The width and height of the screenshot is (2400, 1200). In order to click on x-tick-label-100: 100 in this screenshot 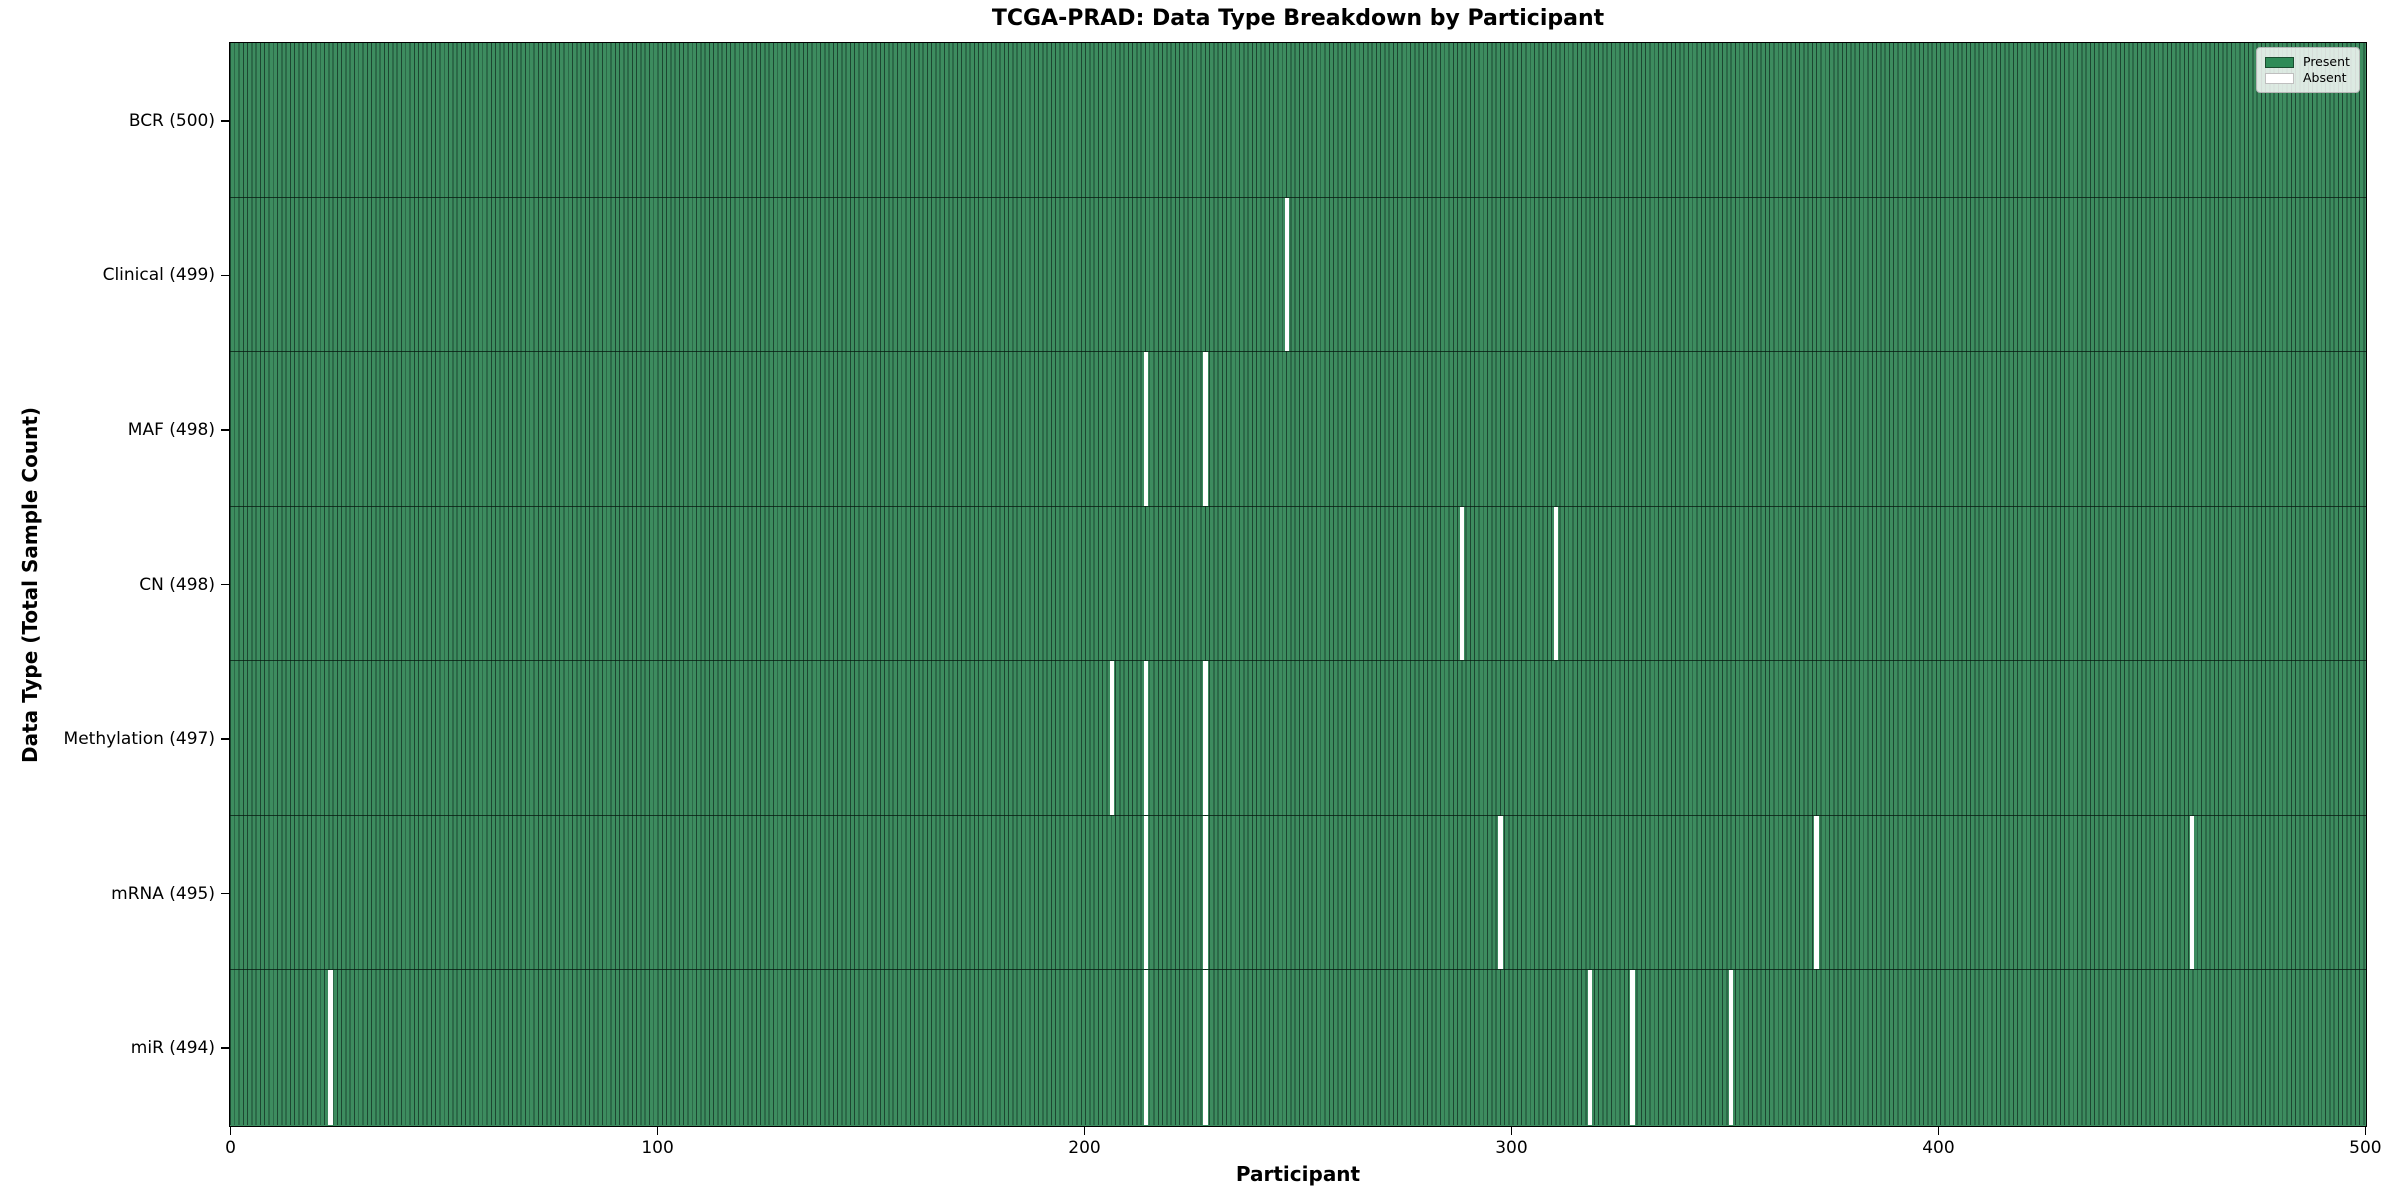, I will do `click(657, 1148)`.